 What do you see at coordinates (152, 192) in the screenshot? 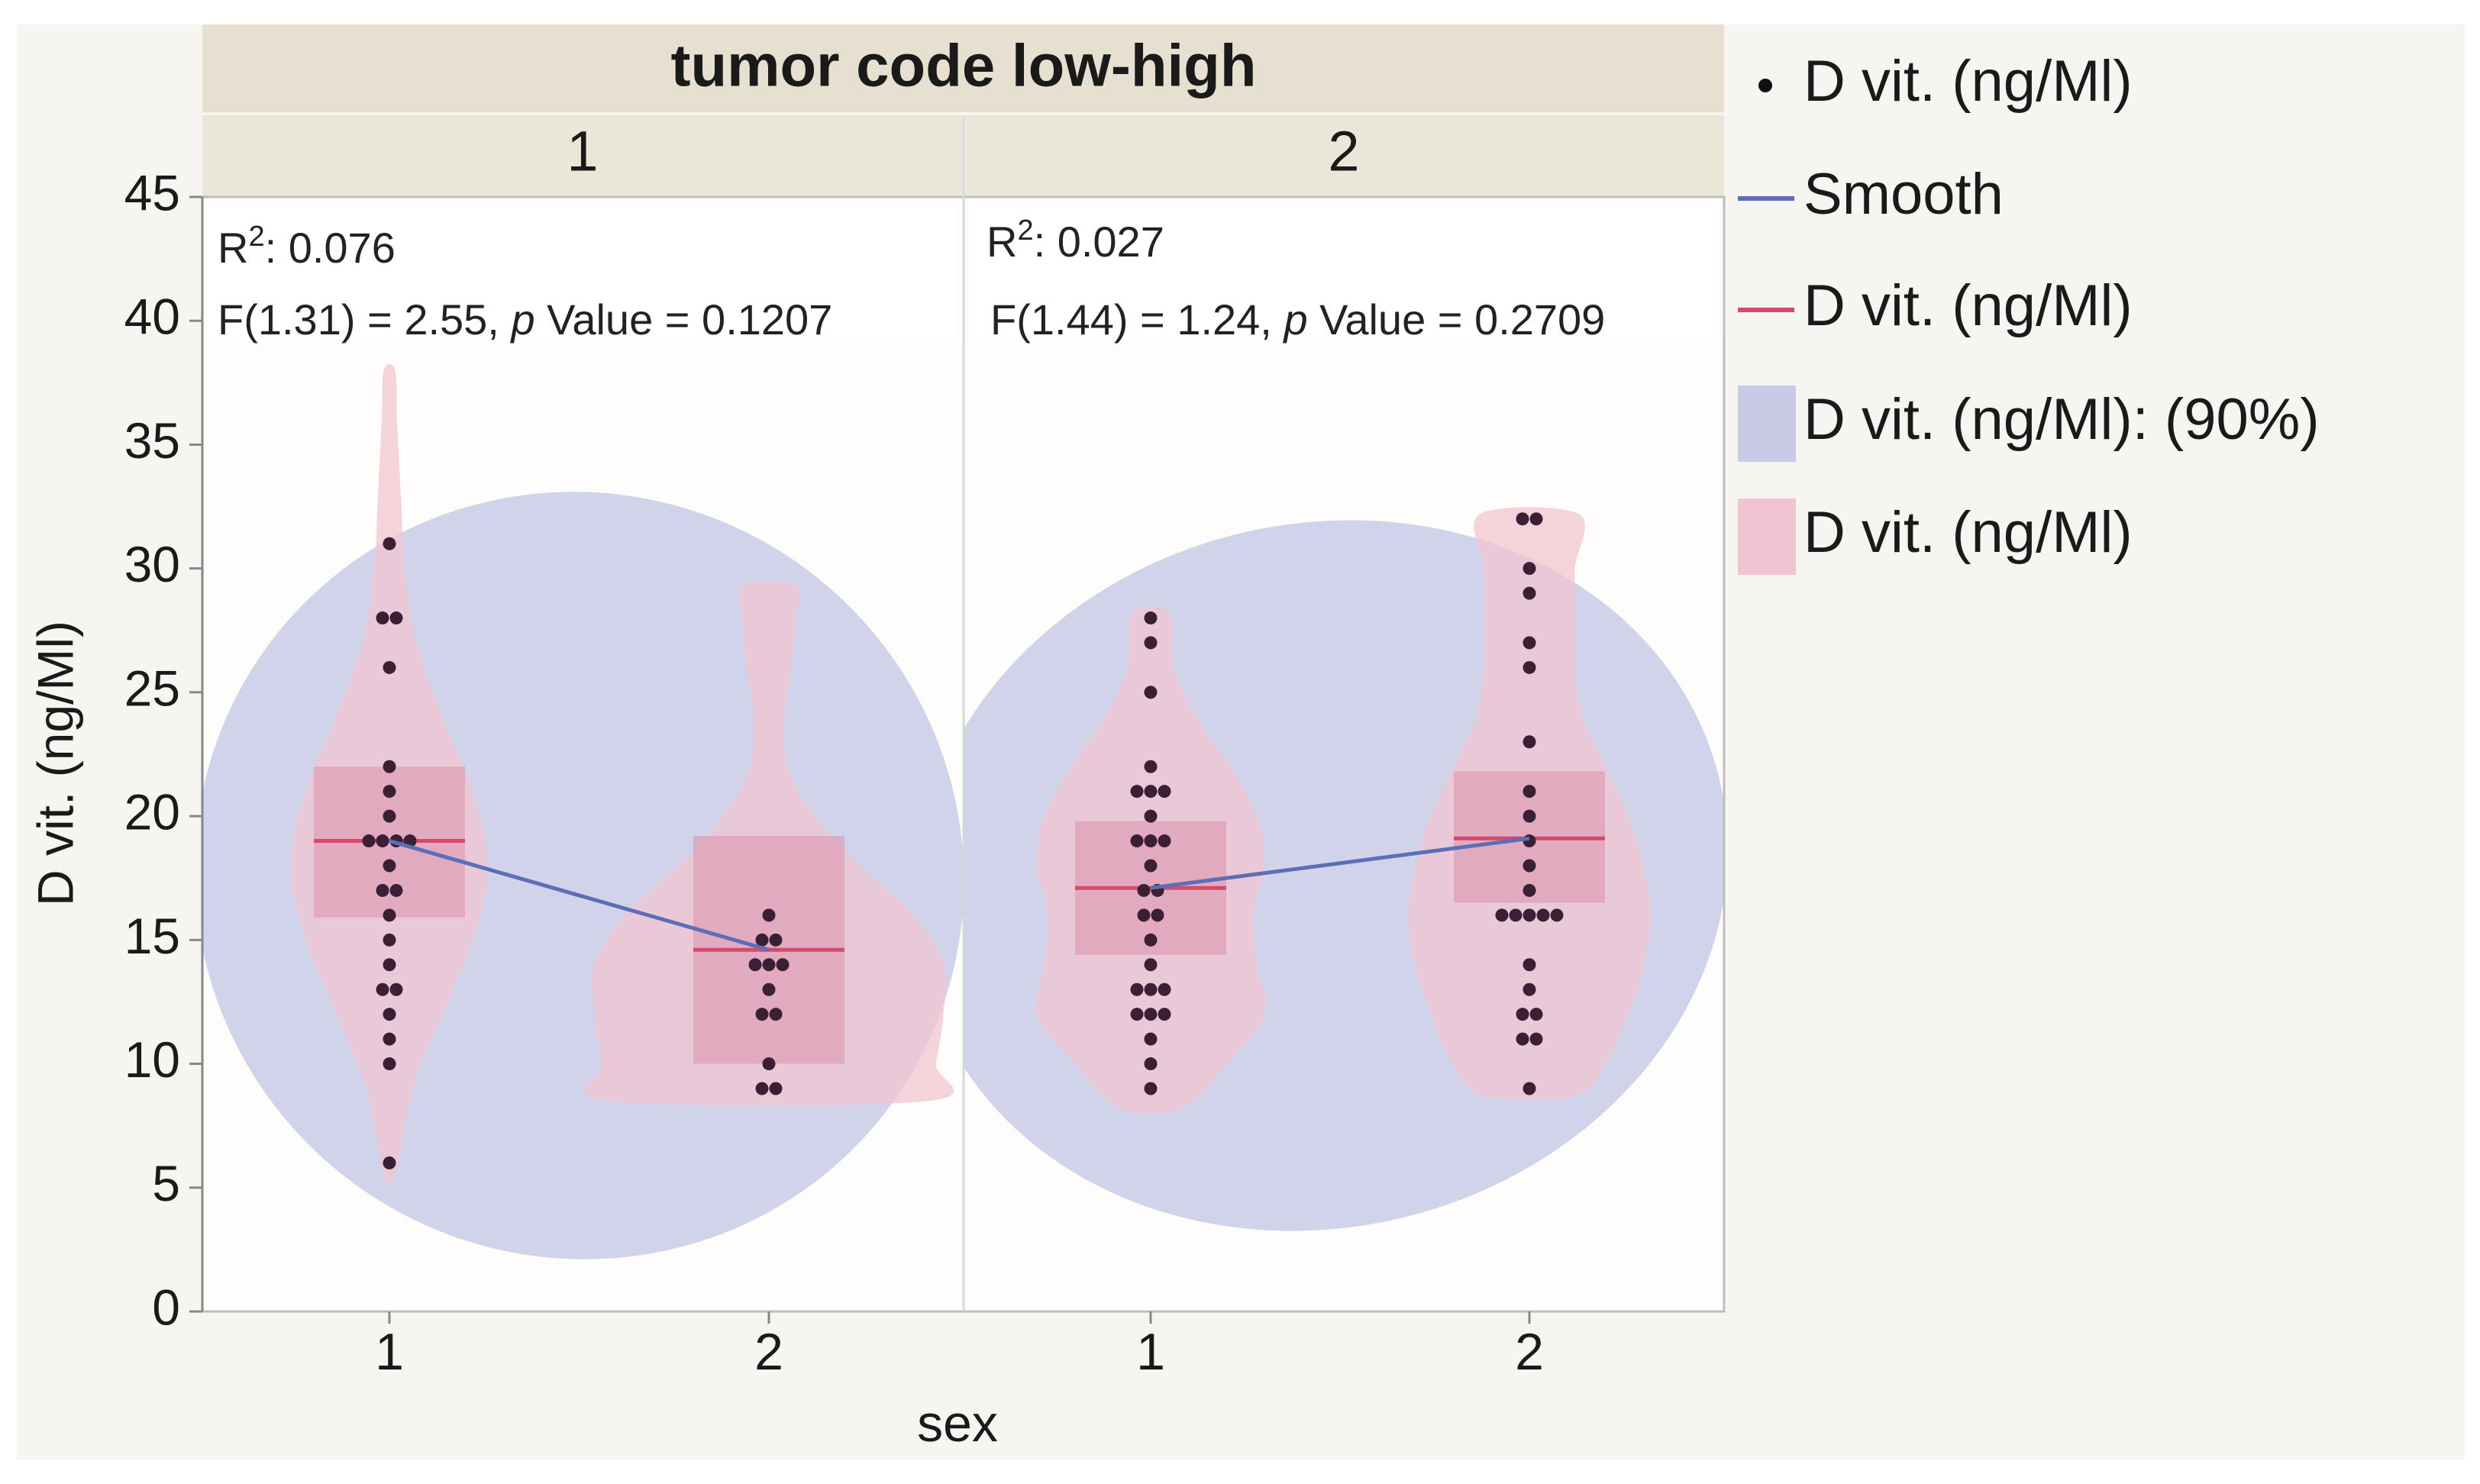
I see `y-tick-label: 45` at bounding box center [152, 192].